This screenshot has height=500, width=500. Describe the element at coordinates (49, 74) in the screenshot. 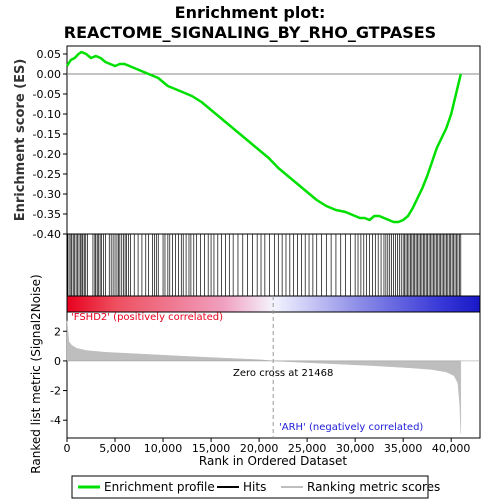

I see `es-tick-label: 0.00` at that location.